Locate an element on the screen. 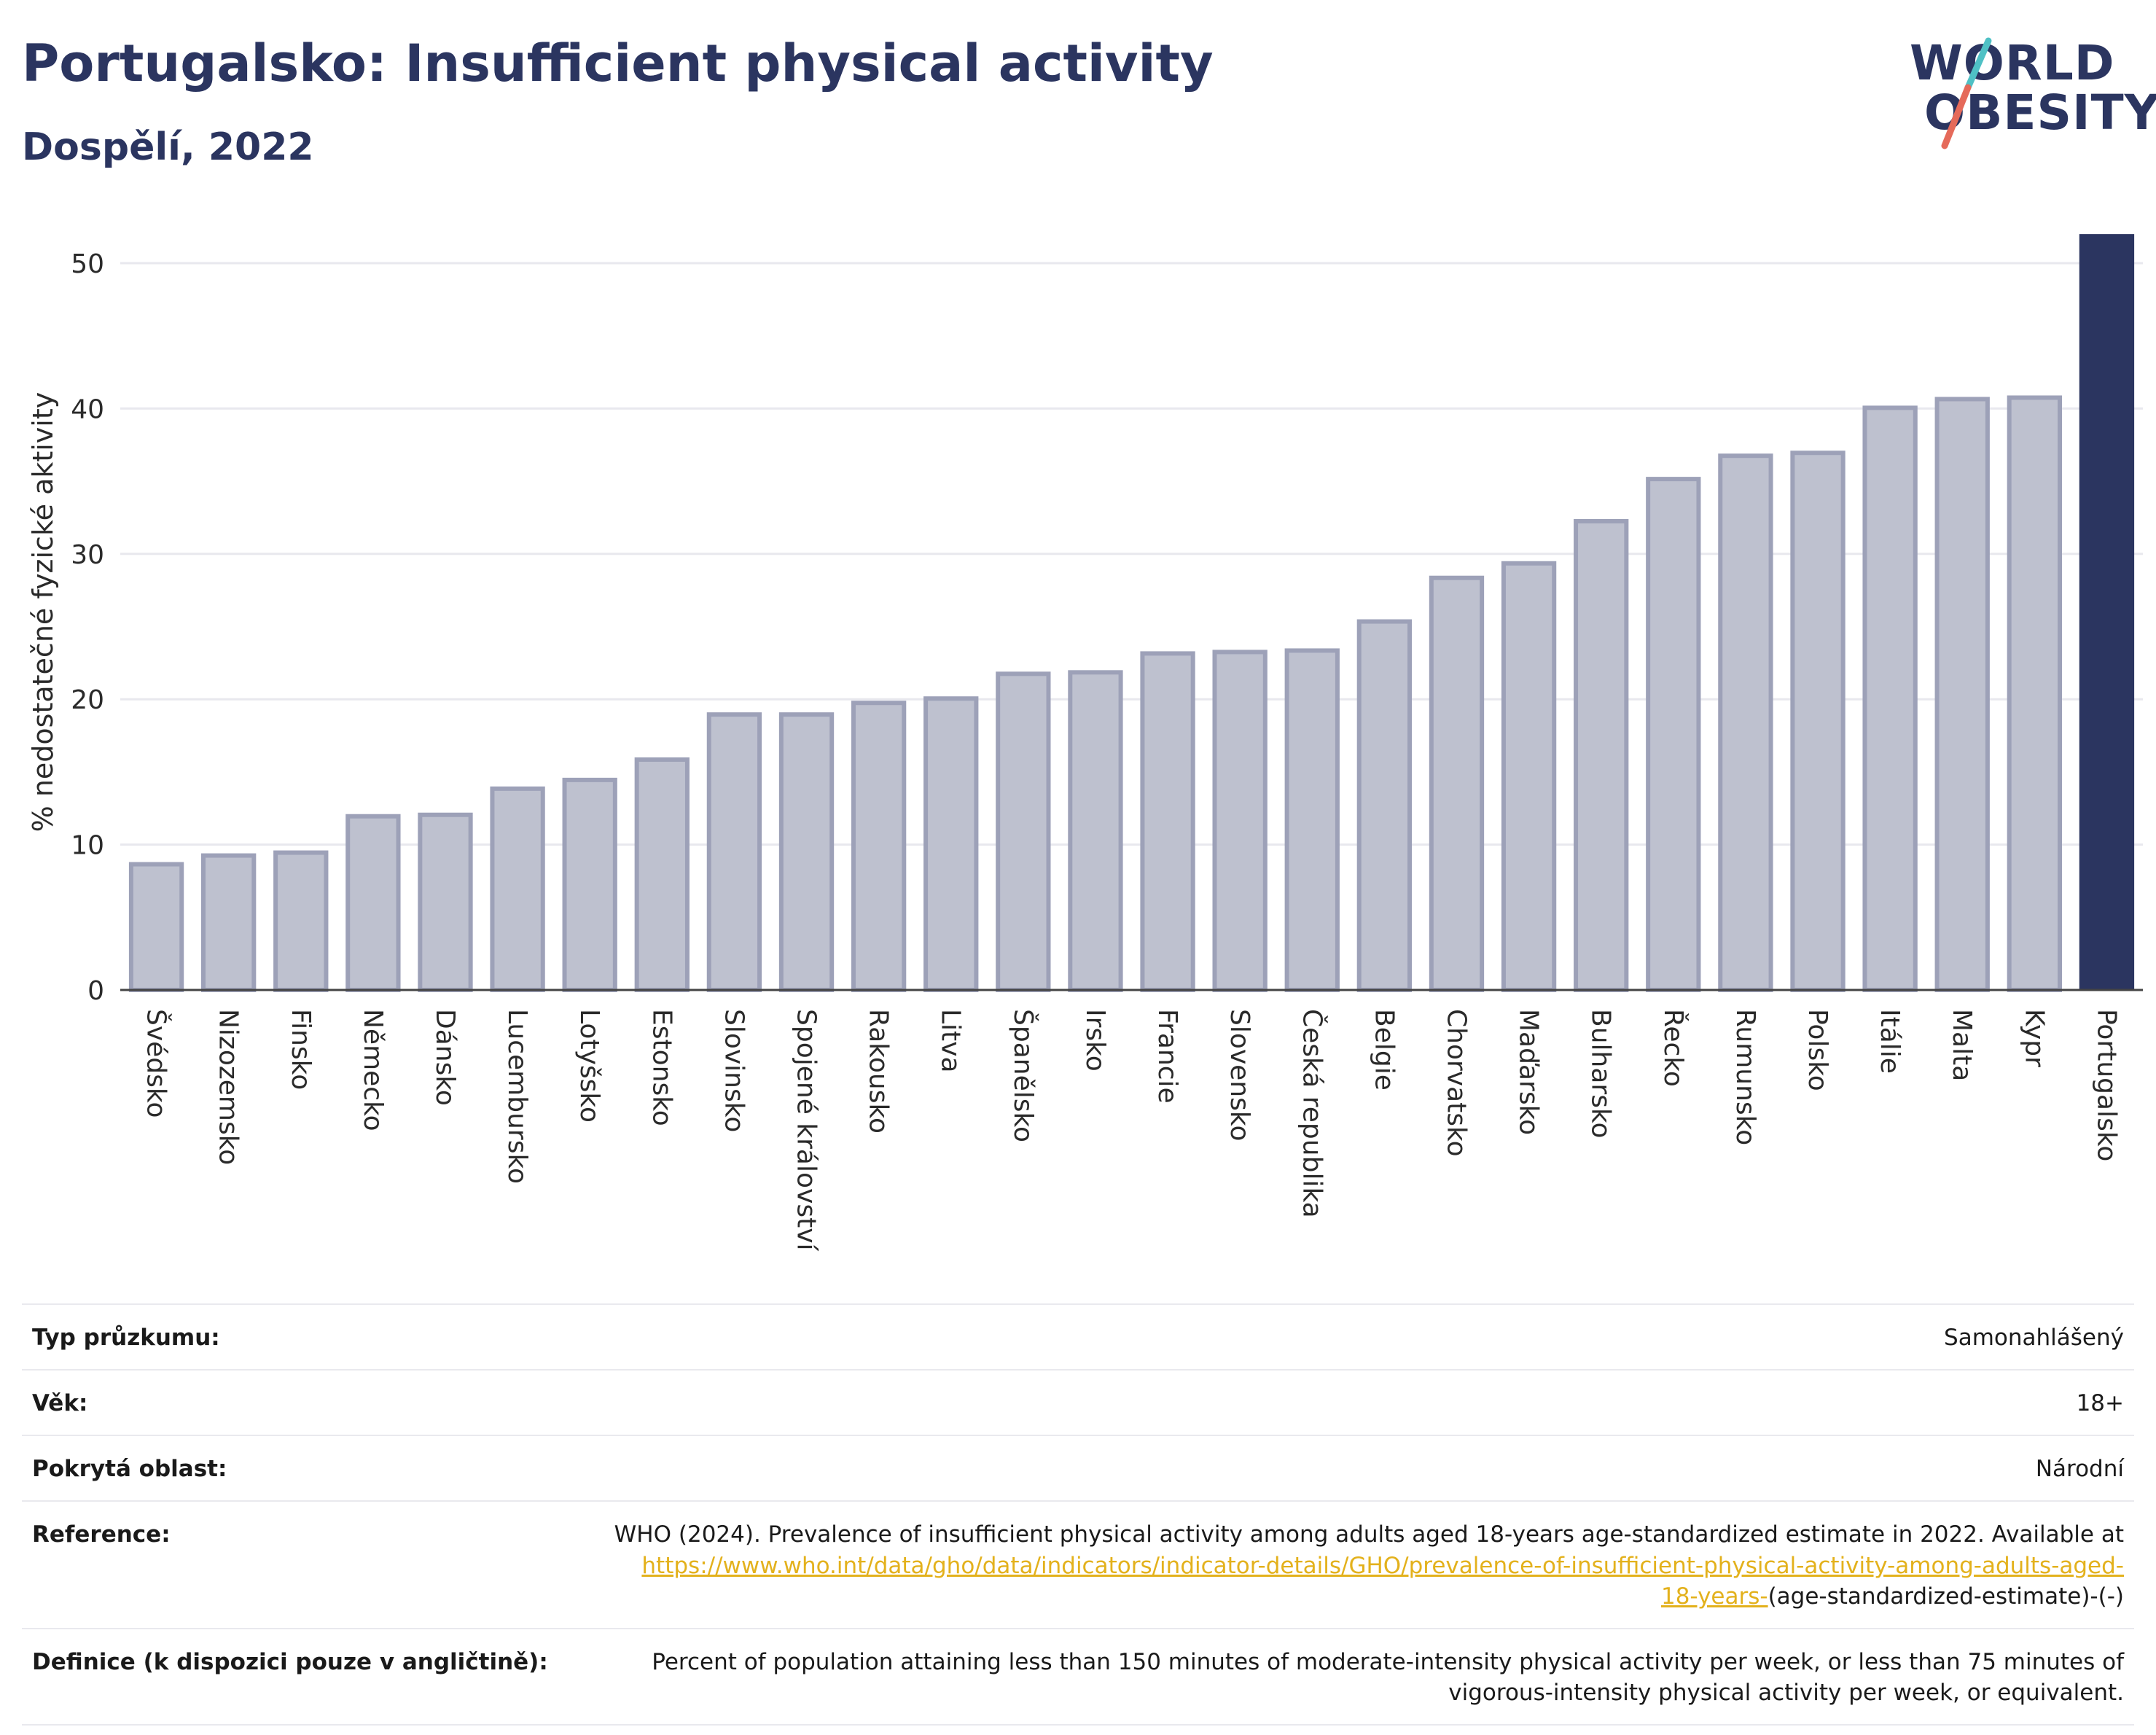 This screenshot has width=2156, height=1735. x-tick-label: Belgie is located at coordinates (1384, 1050).